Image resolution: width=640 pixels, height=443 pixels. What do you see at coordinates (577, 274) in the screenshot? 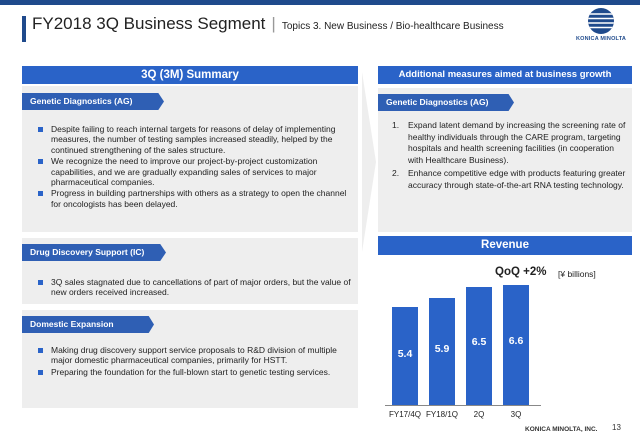
I see `revenue-unit: [¥ billions]` at bounding box center [577, 274].